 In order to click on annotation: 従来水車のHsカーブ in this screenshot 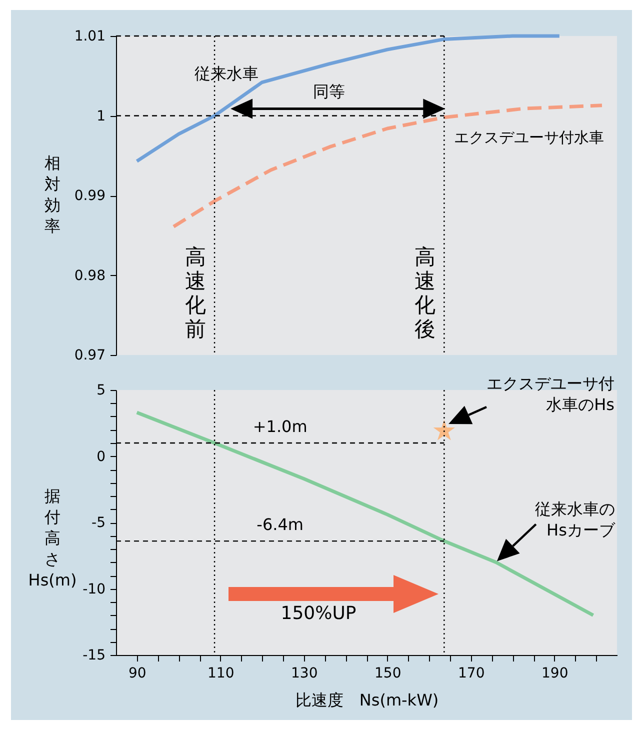, I will do `click(575, 519)`.